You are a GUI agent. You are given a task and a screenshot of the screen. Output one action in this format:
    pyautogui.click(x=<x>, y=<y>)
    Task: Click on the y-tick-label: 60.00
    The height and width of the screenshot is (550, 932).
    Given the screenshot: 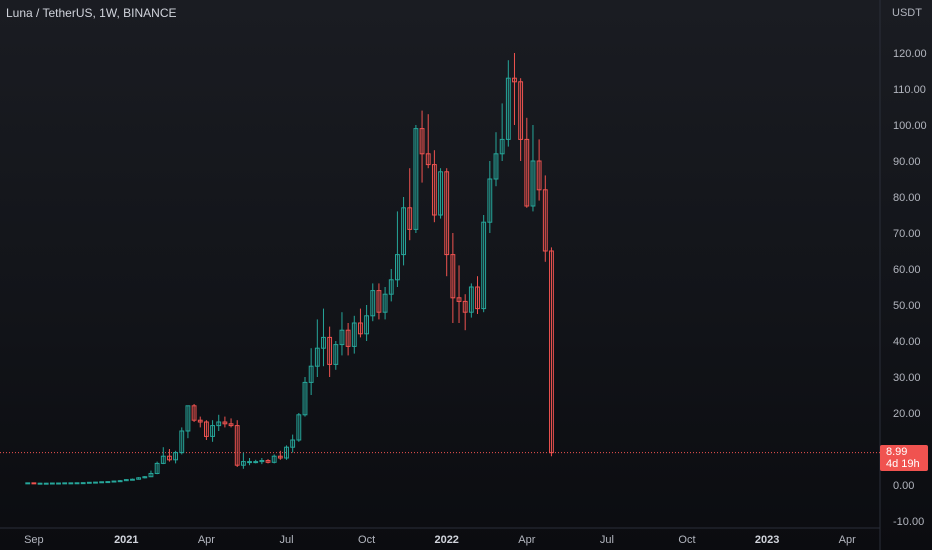 What is the action you would take?
    pyautogui.click(x=907, y=270)
    